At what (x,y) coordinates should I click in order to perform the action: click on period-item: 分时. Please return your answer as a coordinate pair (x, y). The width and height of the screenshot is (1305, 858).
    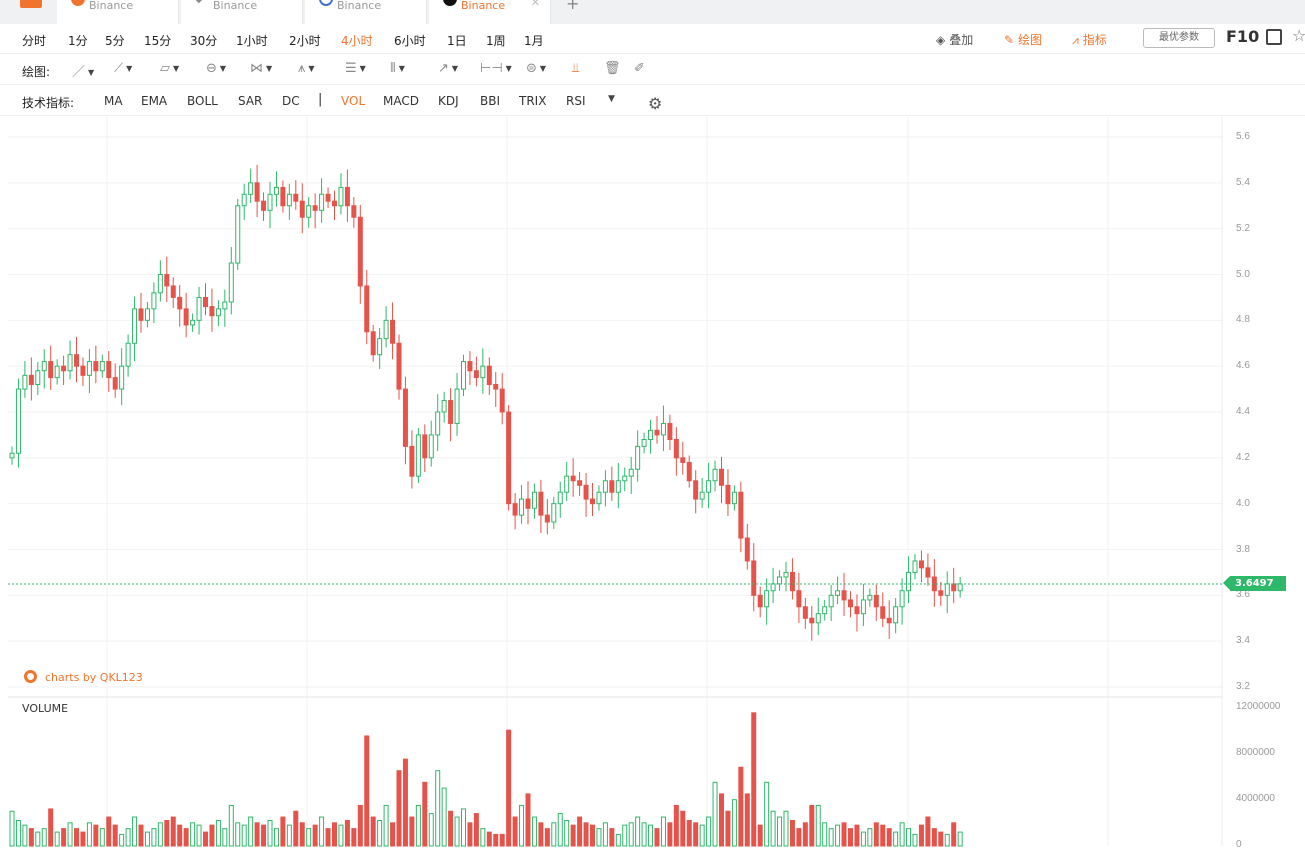
    Looking at the image, I should click on (34, 41).